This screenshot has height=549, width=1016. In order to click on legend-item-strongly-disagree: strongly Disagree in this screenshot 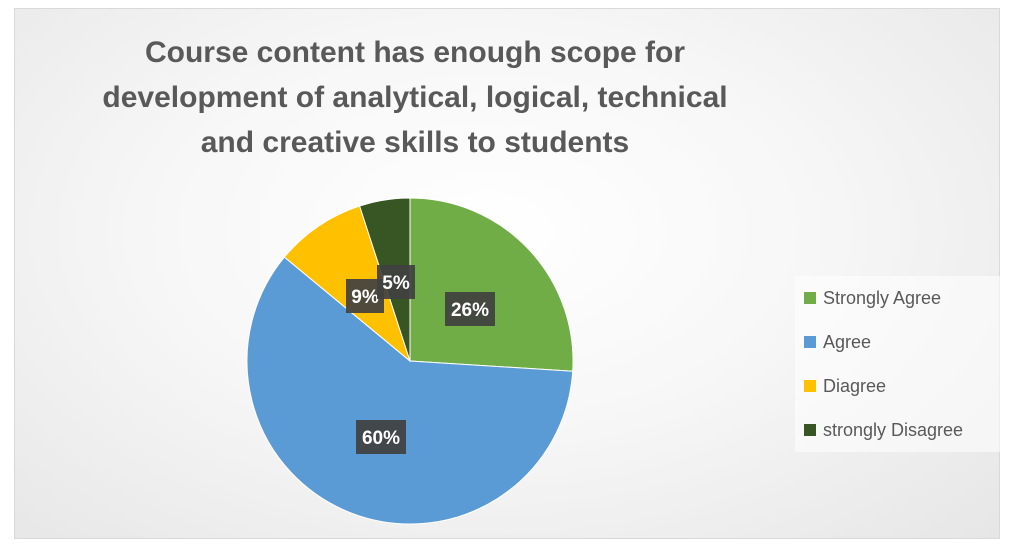, I will do `click(883, 430)`.